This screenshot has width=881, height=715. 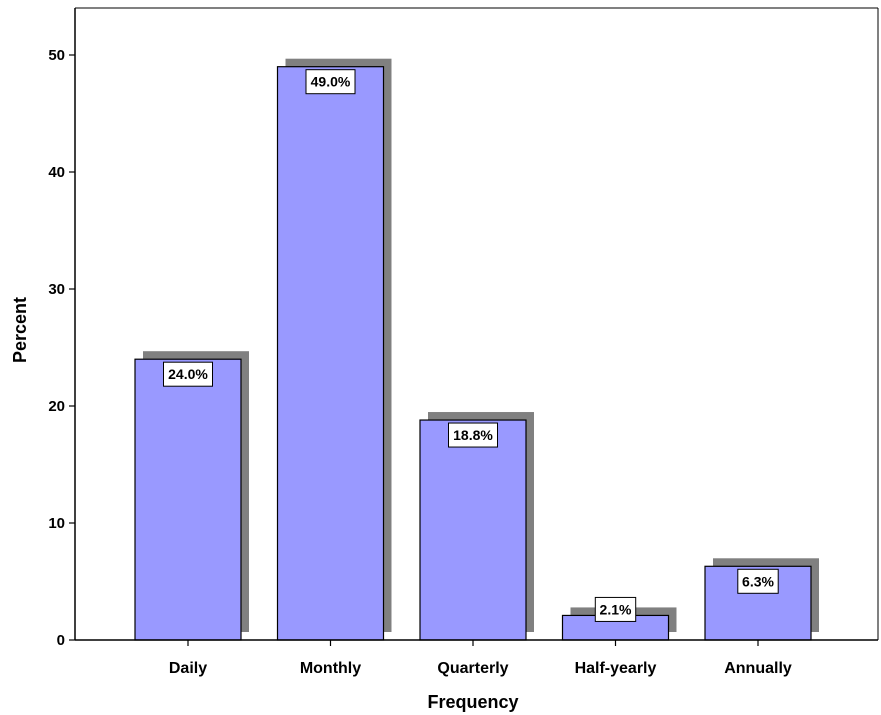 What do you see at coordinates (188, 668) in the screenshot?
I see `x-tick-label-daily: Daily` at bounding box center [188, 668].